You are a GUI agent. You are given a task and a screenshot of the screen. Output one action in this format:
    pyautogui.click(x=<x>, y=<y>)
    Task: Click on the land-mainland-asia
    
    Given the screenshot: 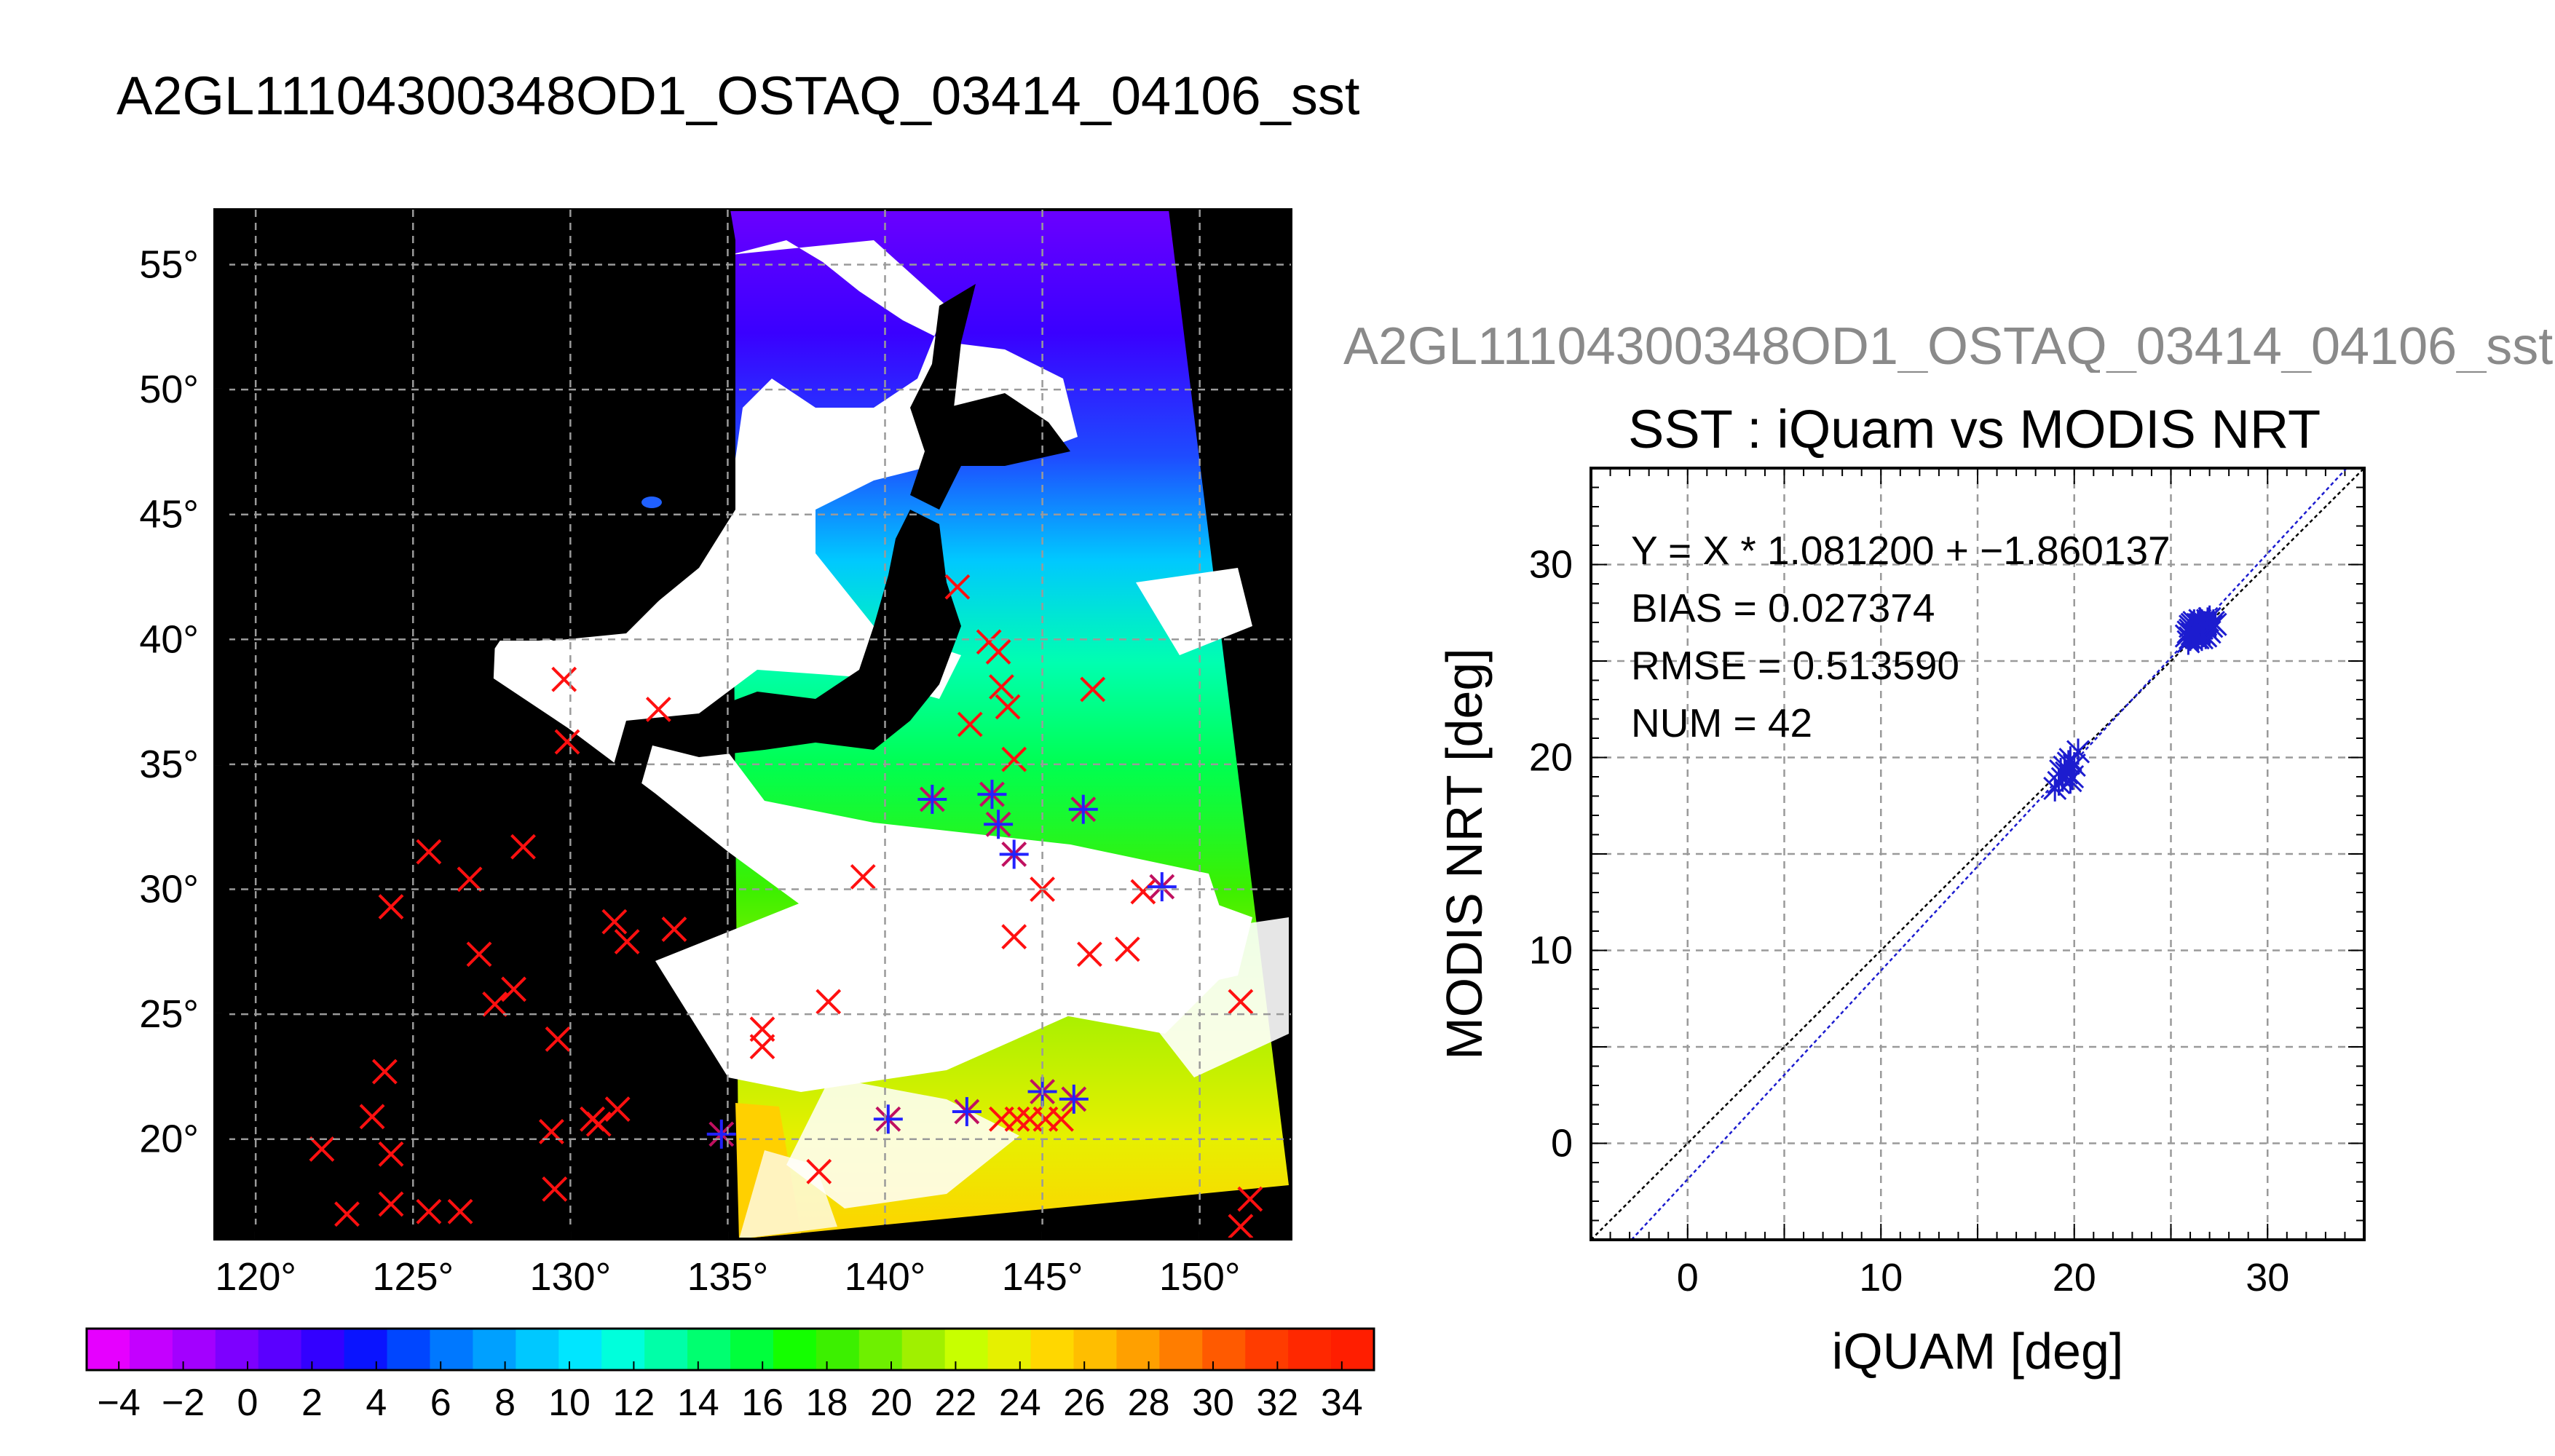 What is the action you would take?
    pyautogui.click(x=475, y=724)
    